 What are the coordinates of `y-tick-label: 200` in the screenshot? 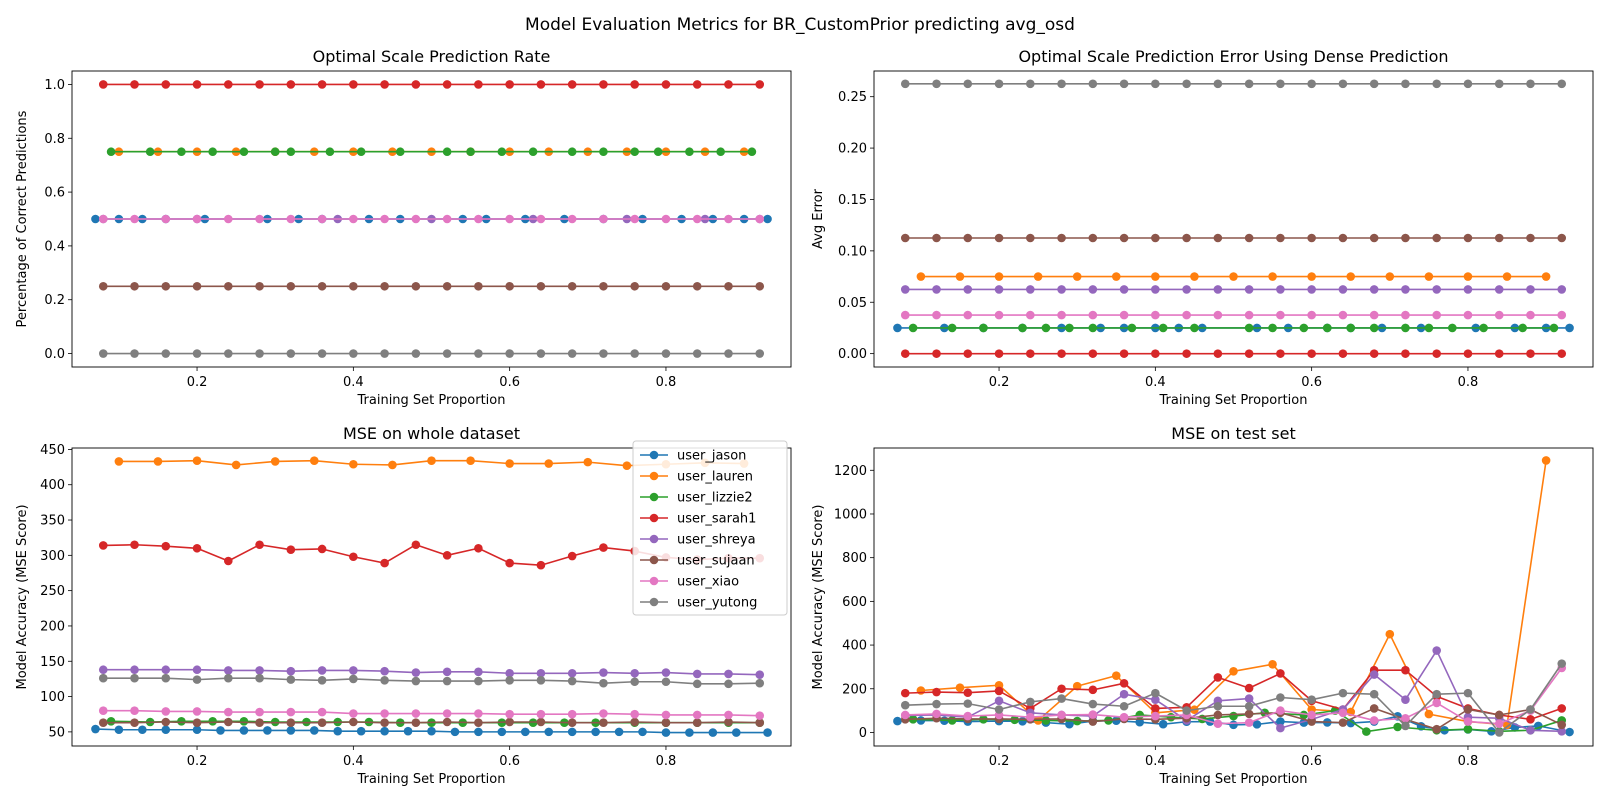 It's located at (52, 626).